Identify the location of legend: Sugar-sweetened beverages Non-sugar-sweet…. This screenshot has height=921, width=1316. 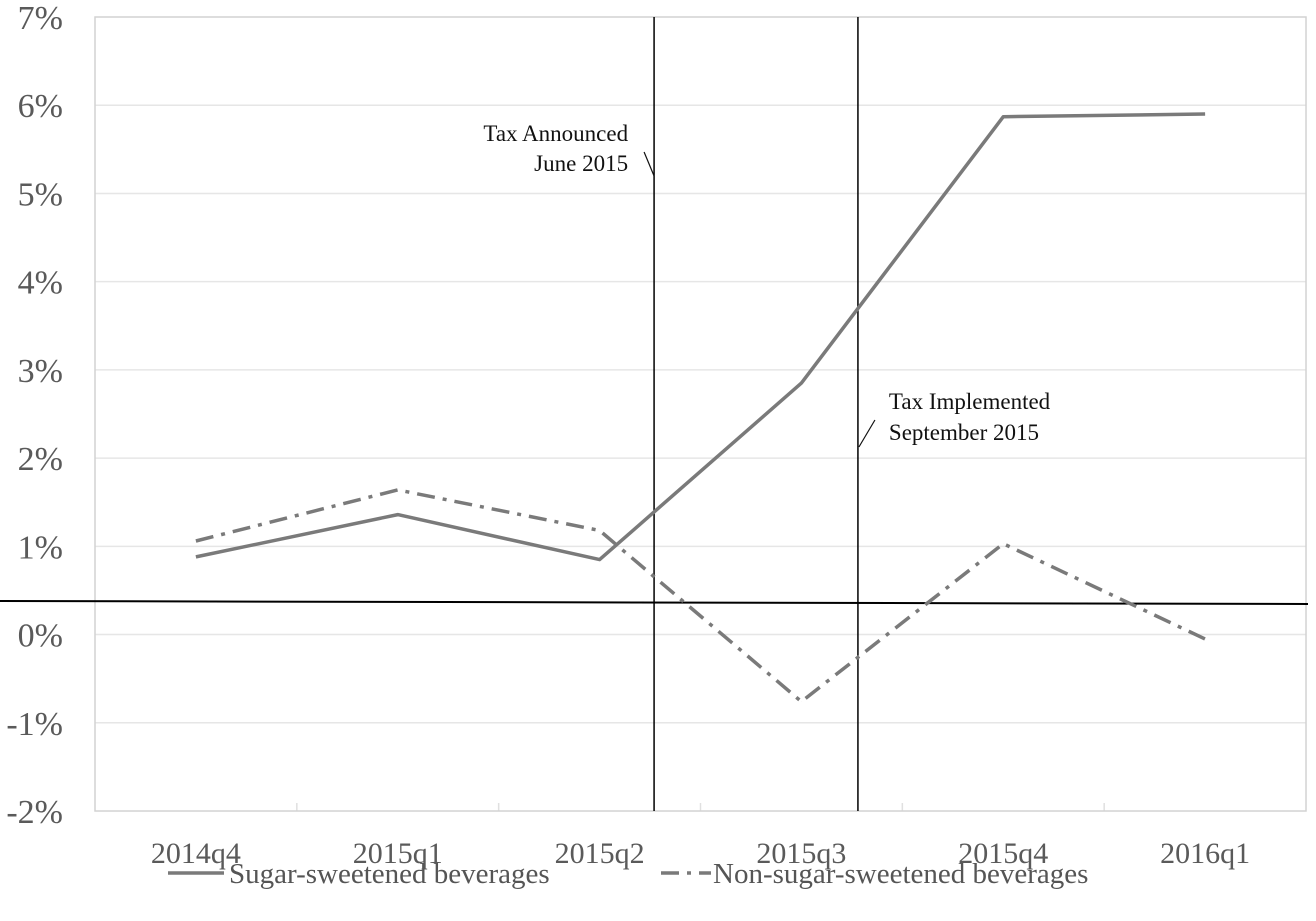
(628, 874).